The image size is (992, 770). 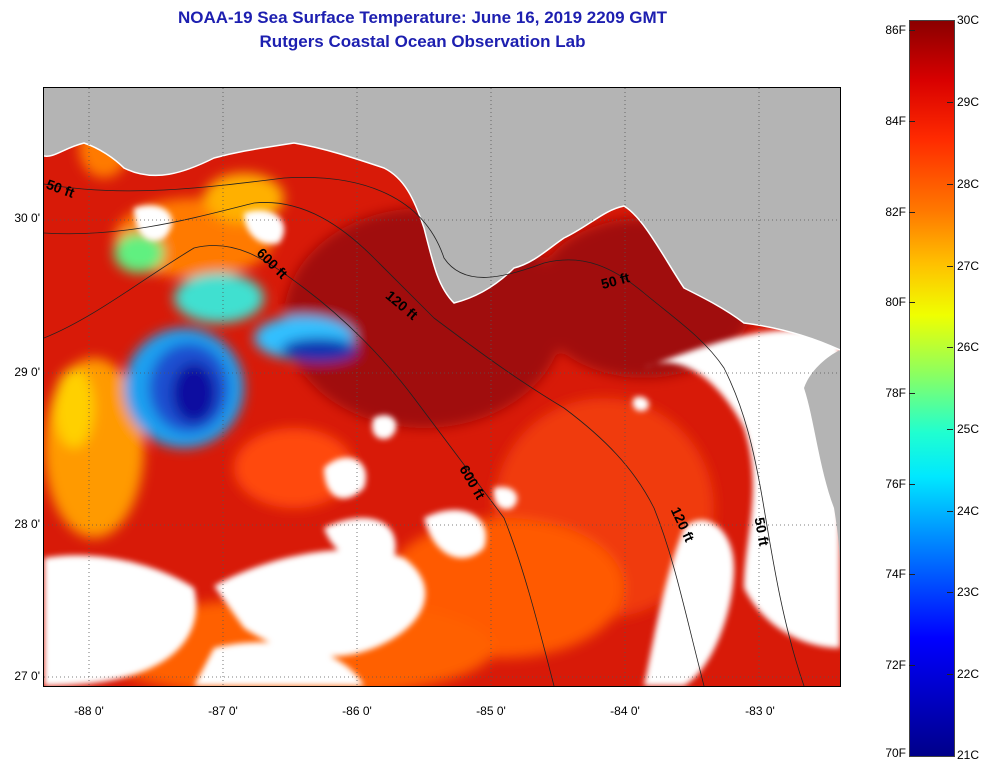 What do you see at coordinates (968, 102) in the screenshot?
I see `colorbar-c-label: 29C` at bounding box center [968, 102].